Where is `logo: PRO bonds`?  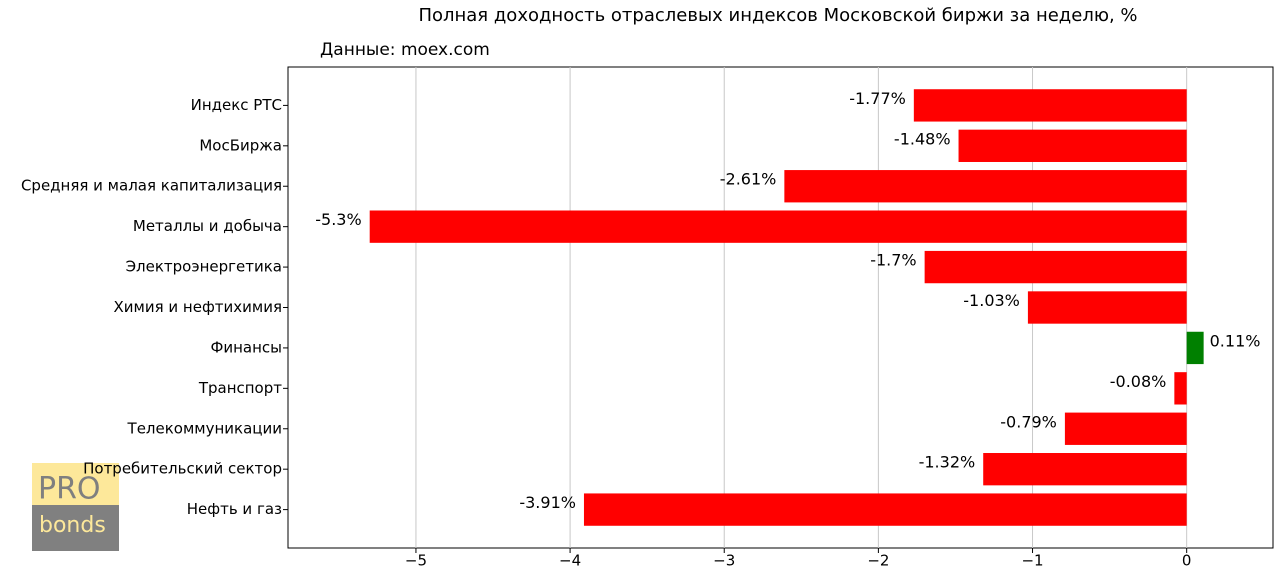 logo: PRO bonds is located at coordinates (75, 507).